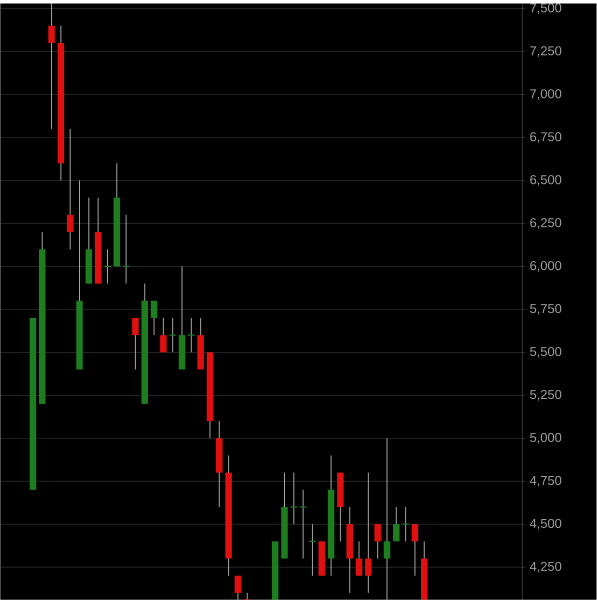 The height and width of the screenshot is (600, 597). I want to click on y-tick-label: 6,750, so click(546, 137).